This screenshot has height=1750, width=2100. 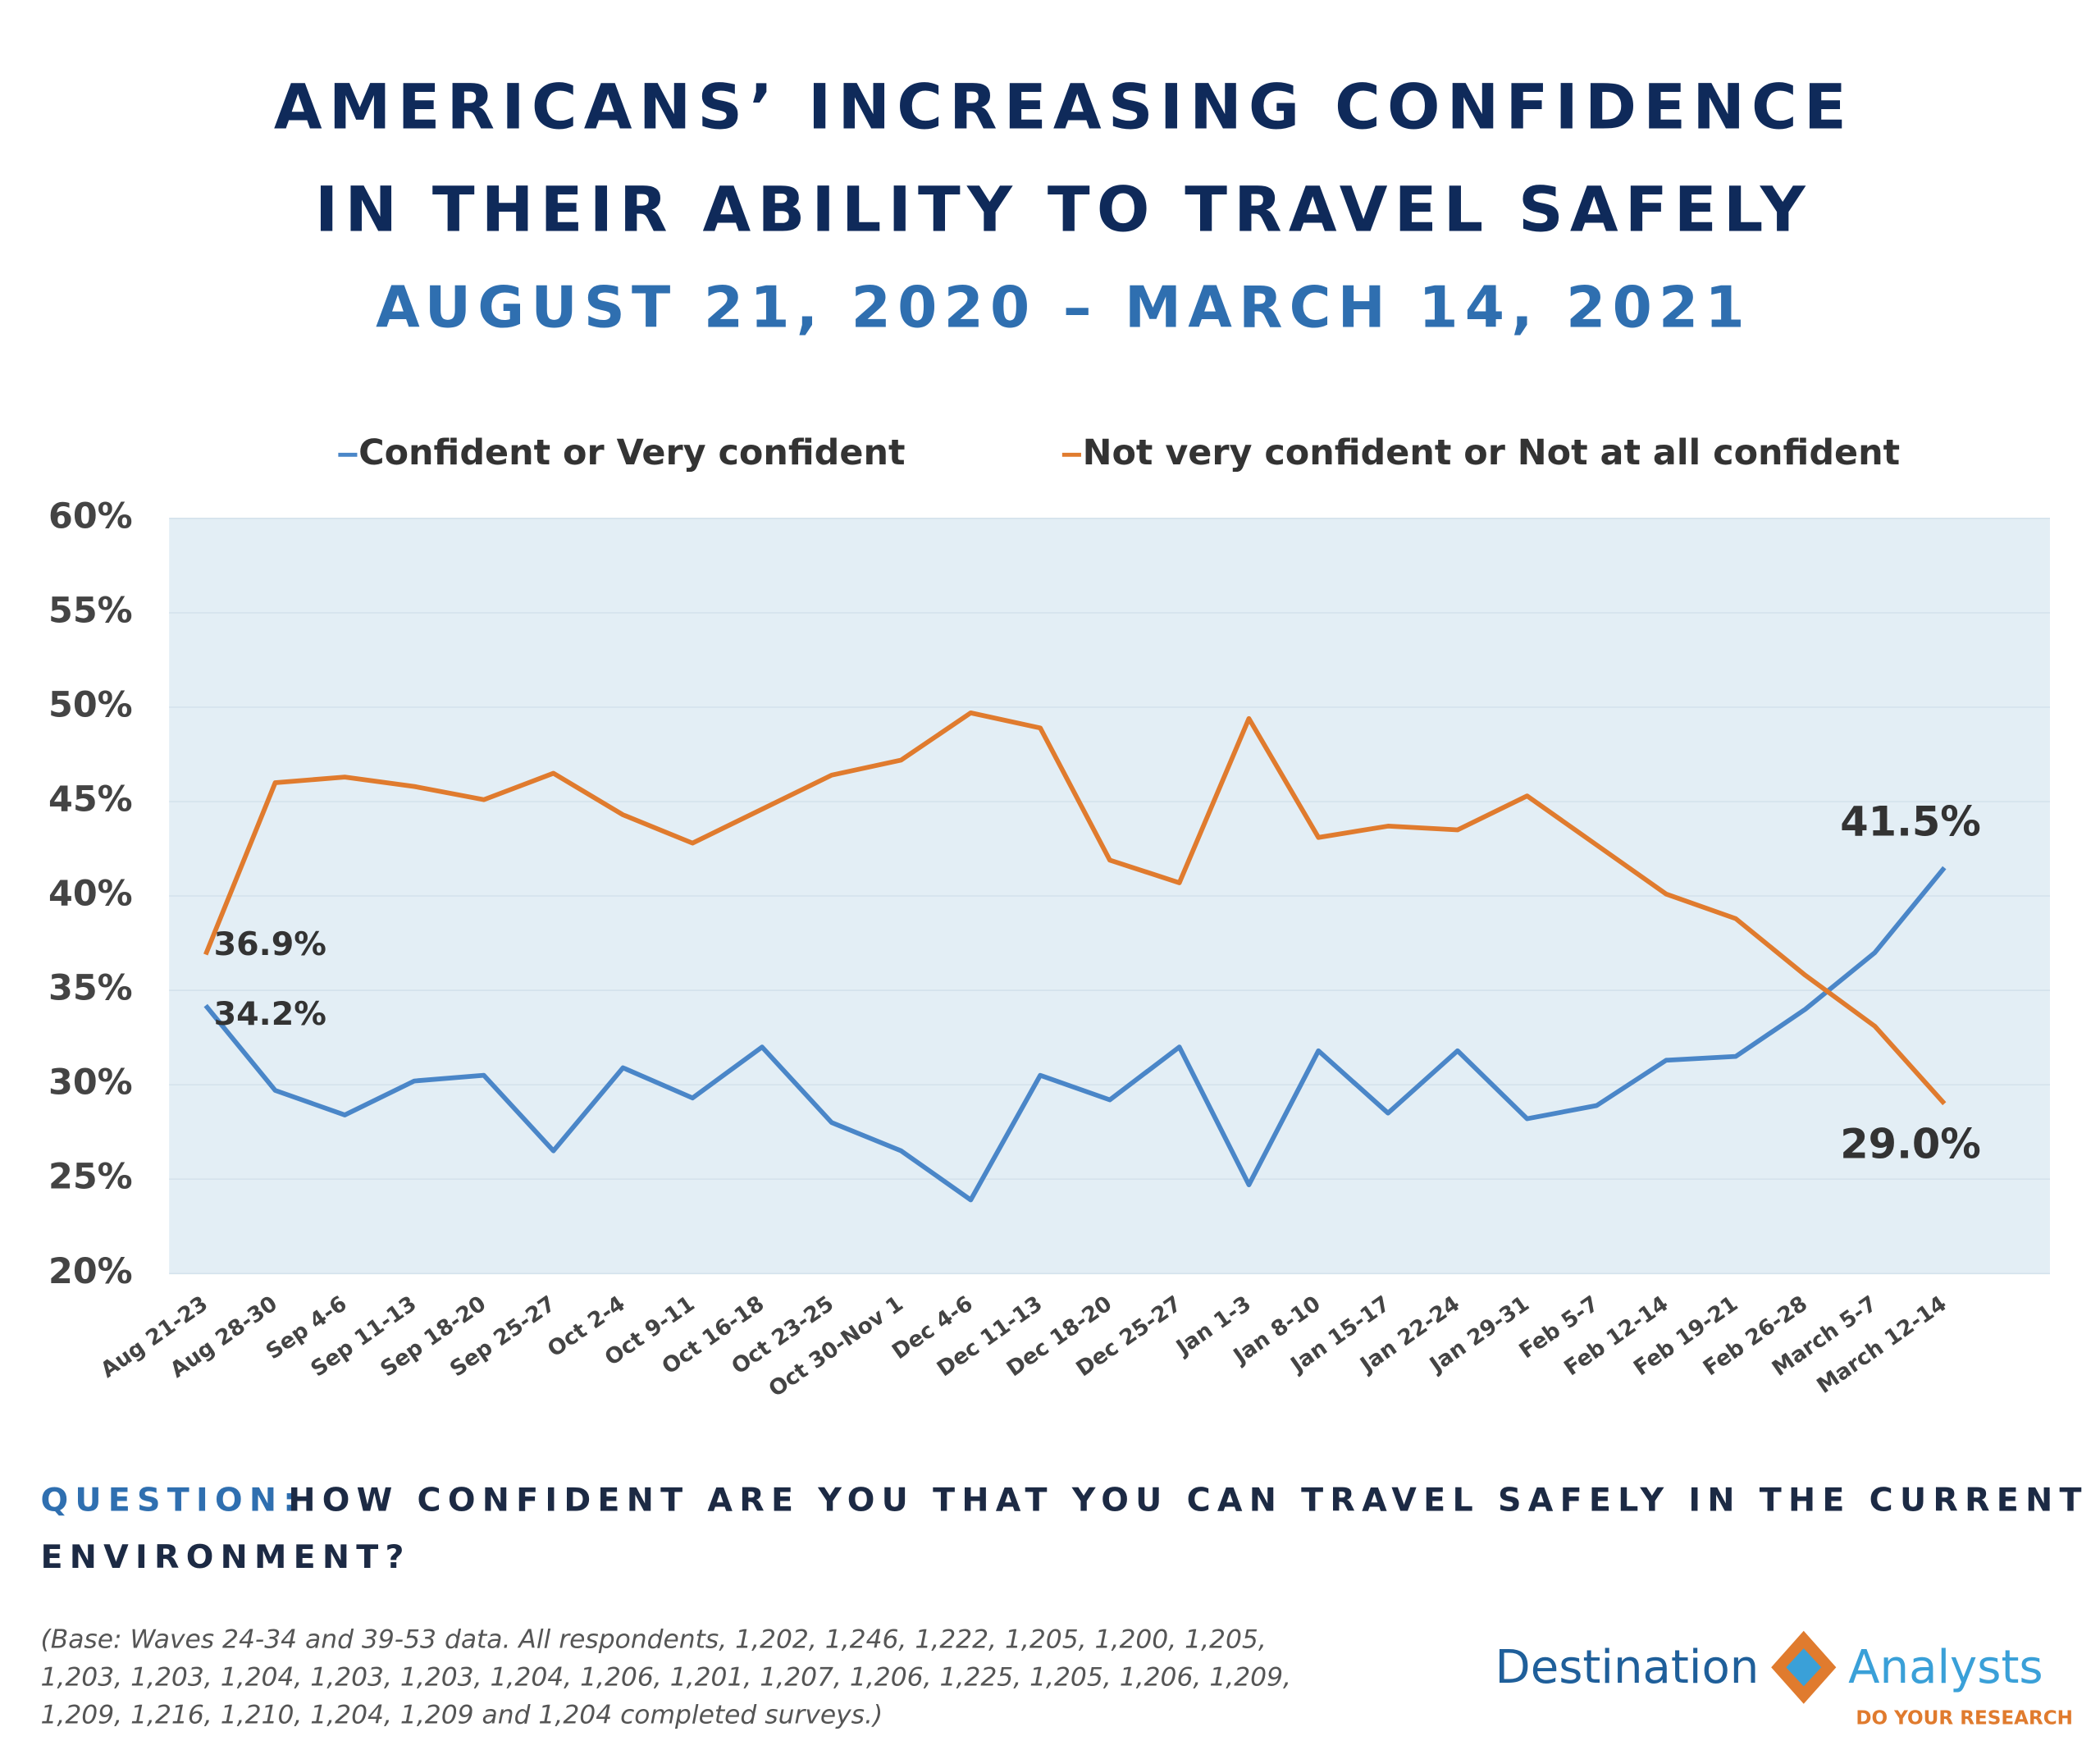 What do you see at coordinates (1910, 821) in the screenshot?
I see `data-label: 41.5%` at bounding box center [1910, 821].